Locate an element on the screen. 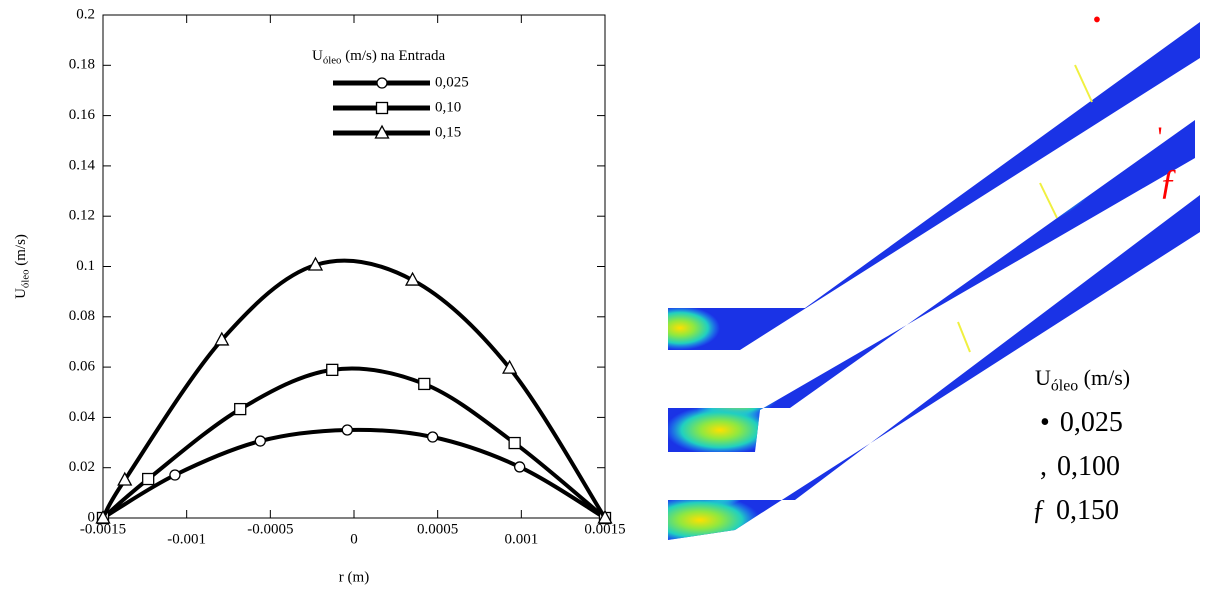 The width and height of the screenshot is (1226, 593). y-tick-label: 0.16 is located at coordinates (82, 115).